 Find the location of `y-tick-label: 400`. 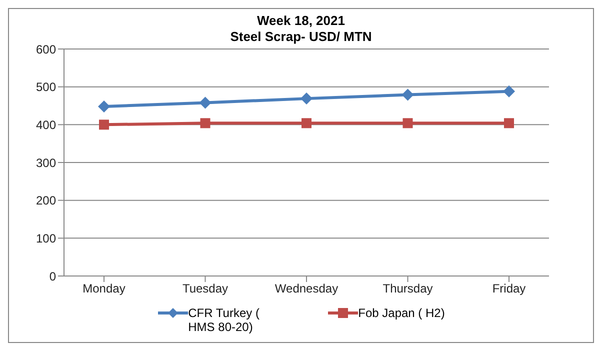

y-tick-label: 400 is located at coordinates (46, 125).